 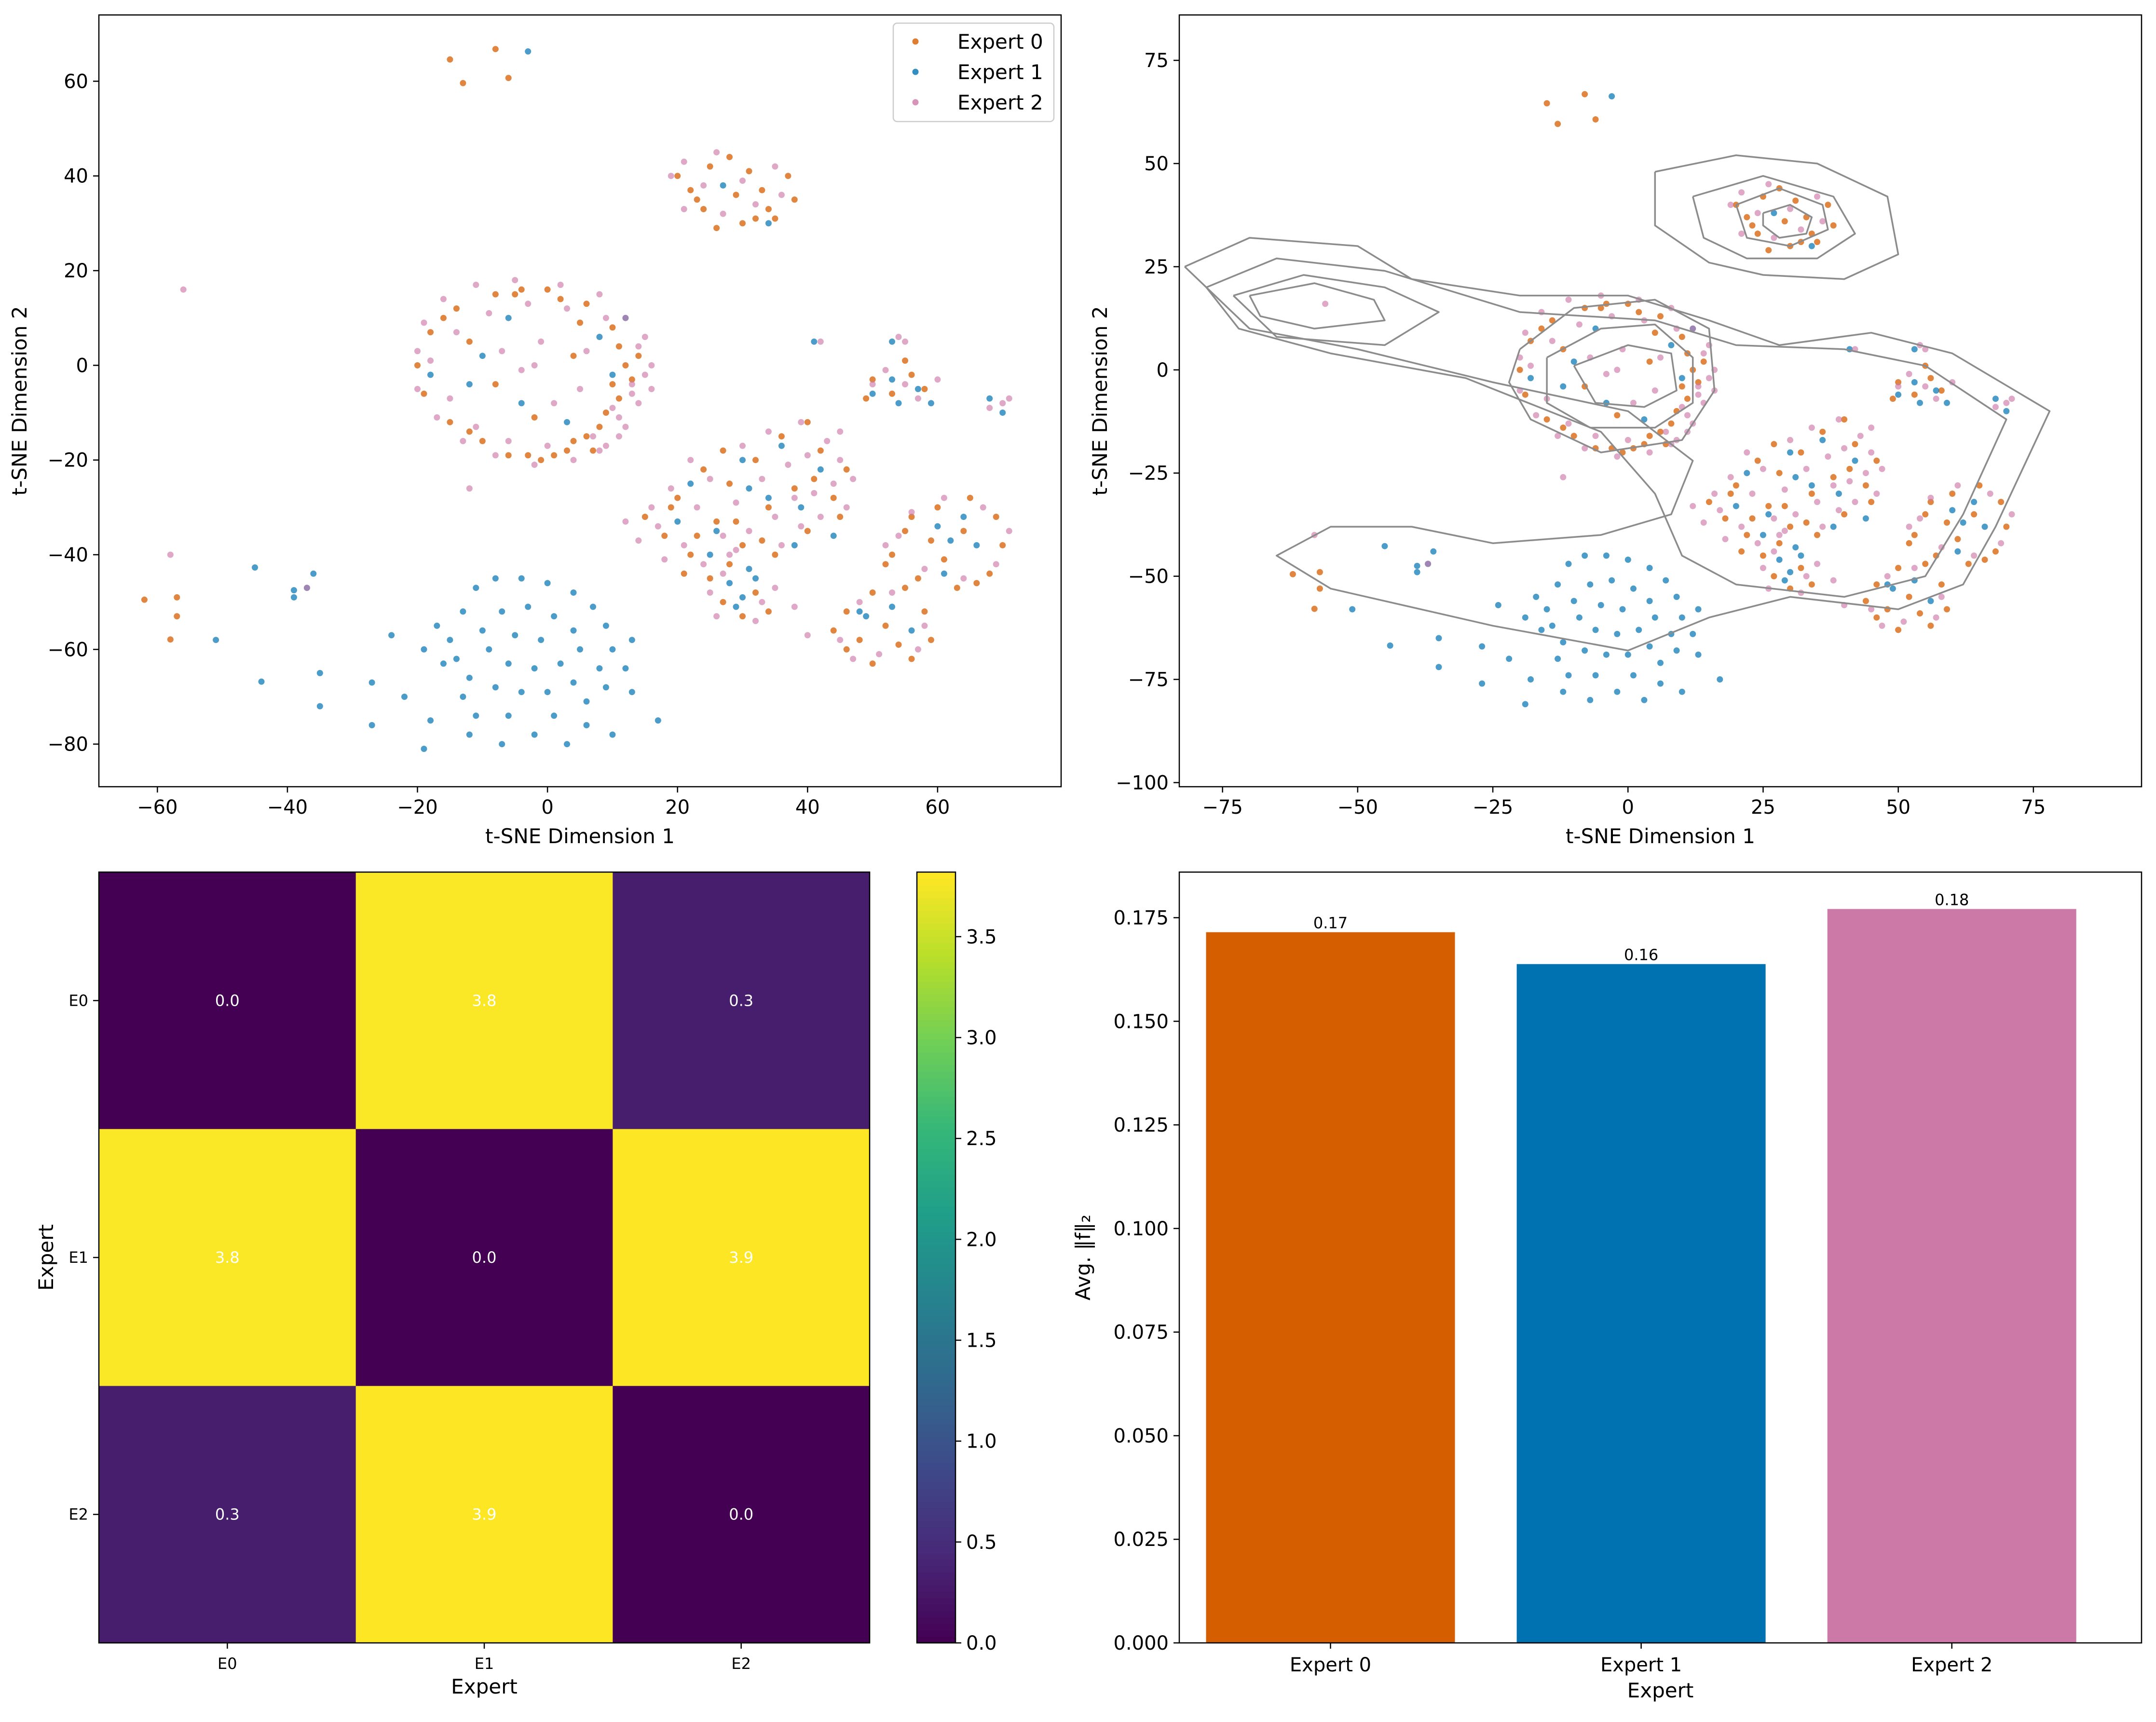 I want to click on x-tick-label: 50, so click(x=1898, y=808).